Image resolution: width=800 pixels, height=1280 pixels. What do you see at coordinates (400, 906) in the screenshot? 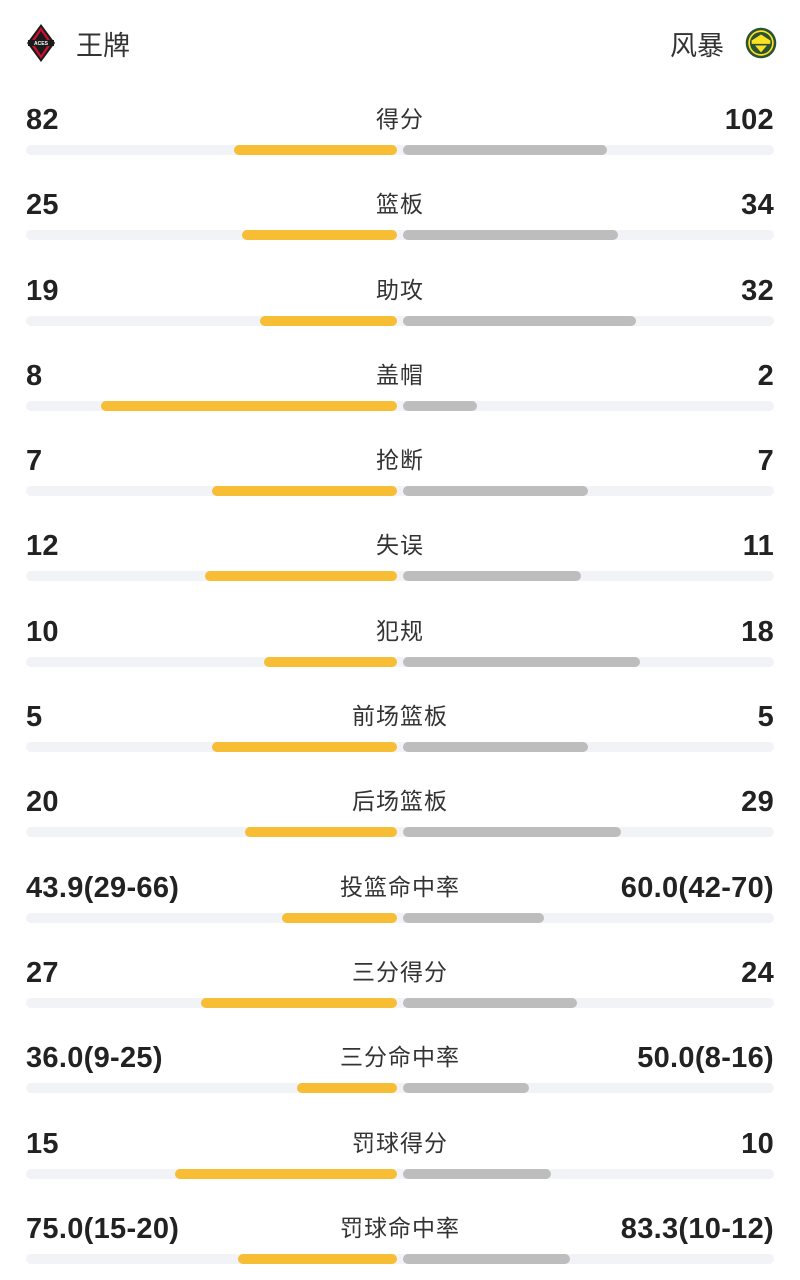
I see `stat-row: 43.9(29-66) 投篮命中率 60.0(42-70)` at bounding box center [400, 906].